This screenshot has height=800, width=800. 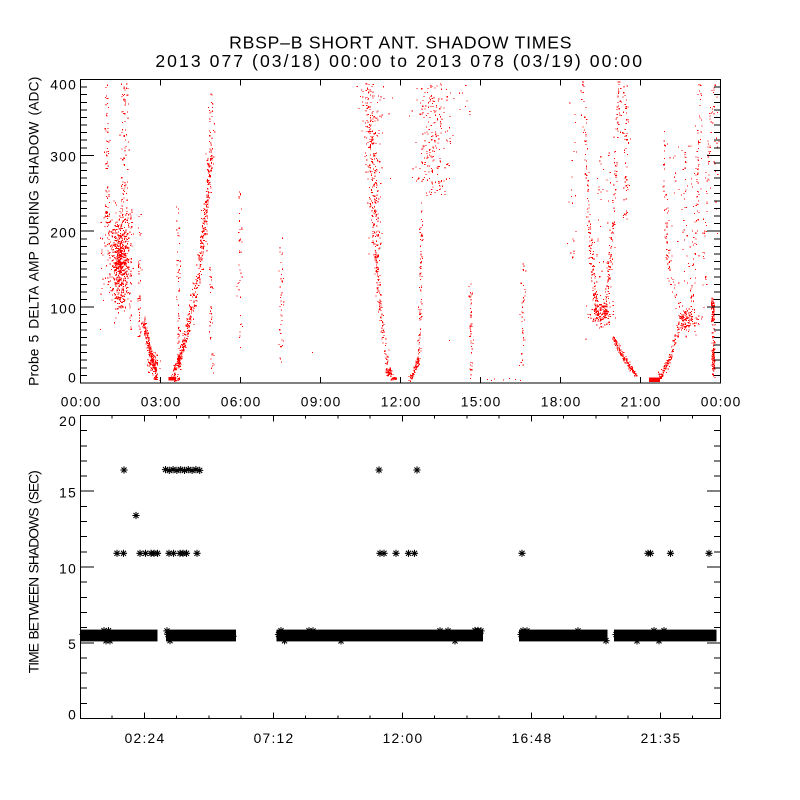 I want to click on svg-text: 07:12, so click(x=274, y=738).